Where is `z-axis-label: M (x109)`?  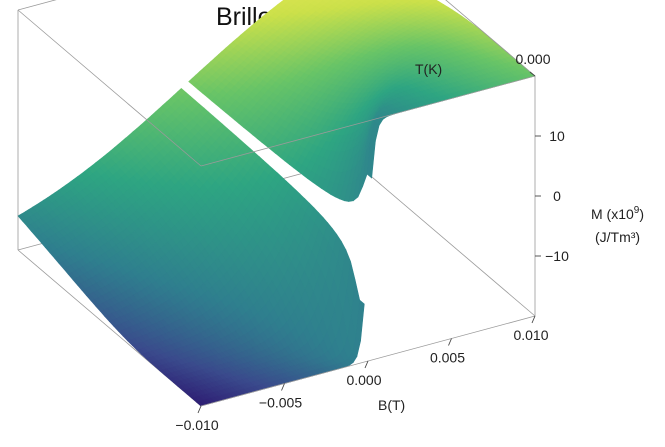
z-axis-label: M (x109) is located at coordinates (617, 213).